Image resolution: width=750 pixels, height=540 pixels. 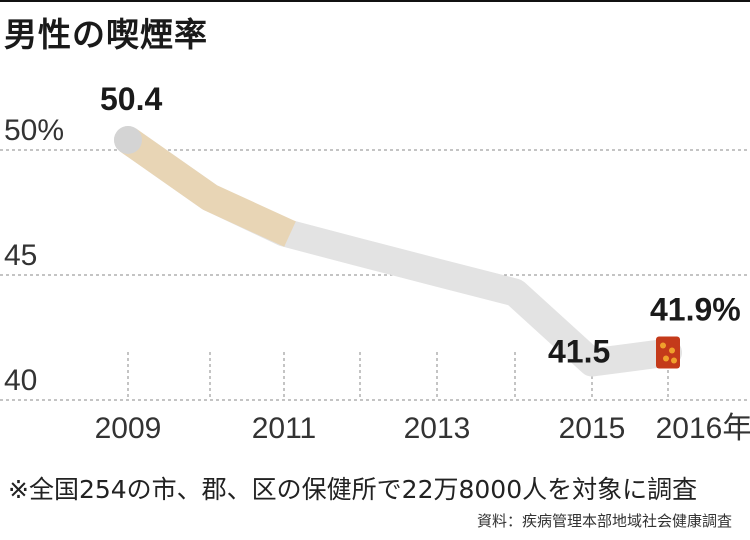 I want to click on y-tick-label: 50%, so click(x=34, y=130).